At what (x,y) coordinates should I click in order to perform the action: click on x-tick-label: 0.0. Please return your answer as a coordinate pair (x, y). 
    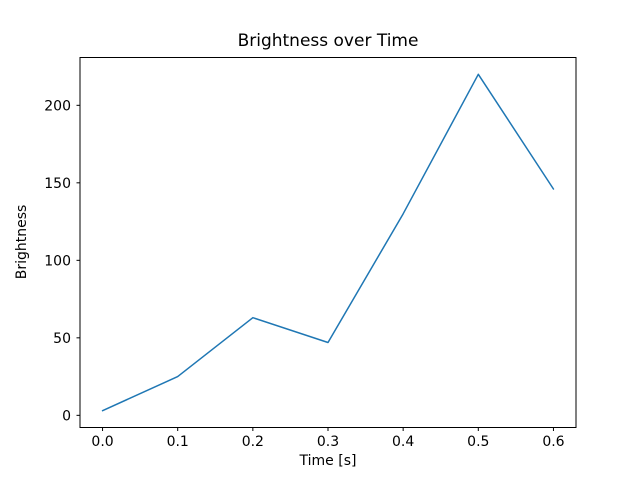
    Looking at the image, I should click on (102, 442).